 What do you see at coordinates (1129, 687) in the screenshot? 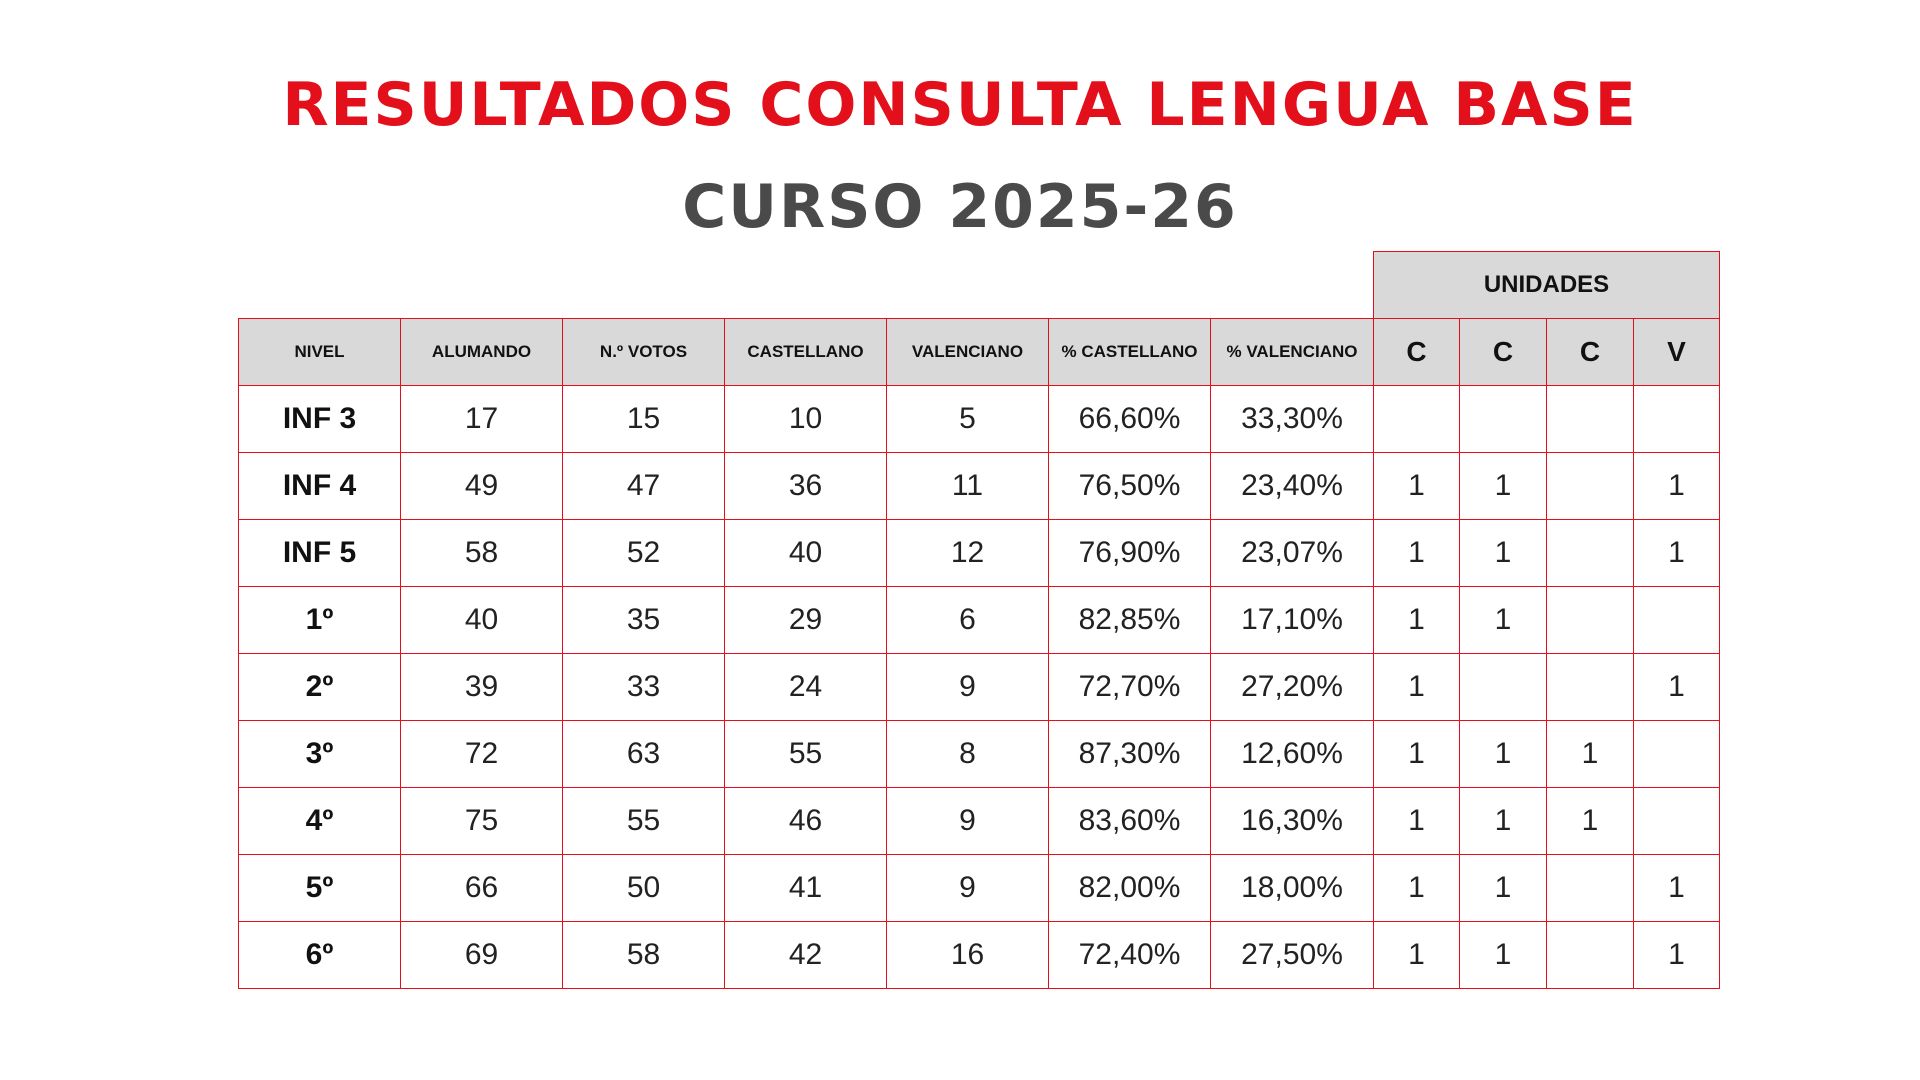
I see `data-cell: 72,70%` at bounding box center [1129, 687].